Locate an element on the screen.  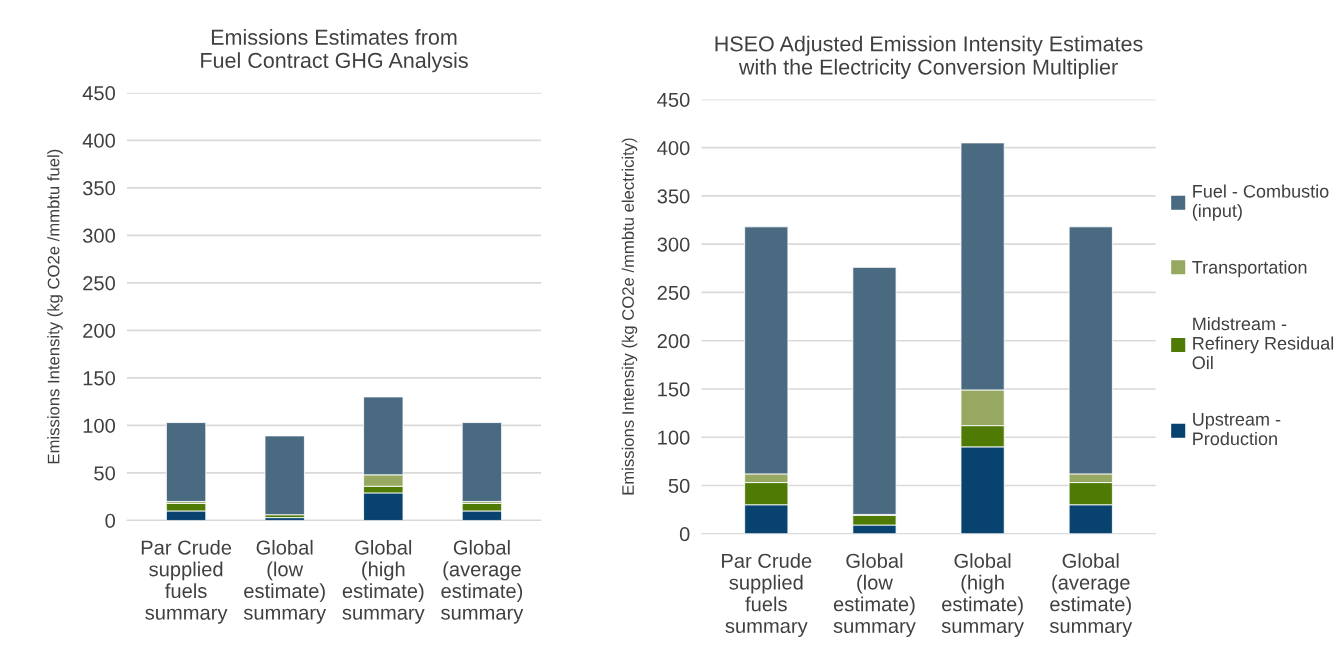
legend-label: Upstream - Production is located at coordinates (1237, 429).